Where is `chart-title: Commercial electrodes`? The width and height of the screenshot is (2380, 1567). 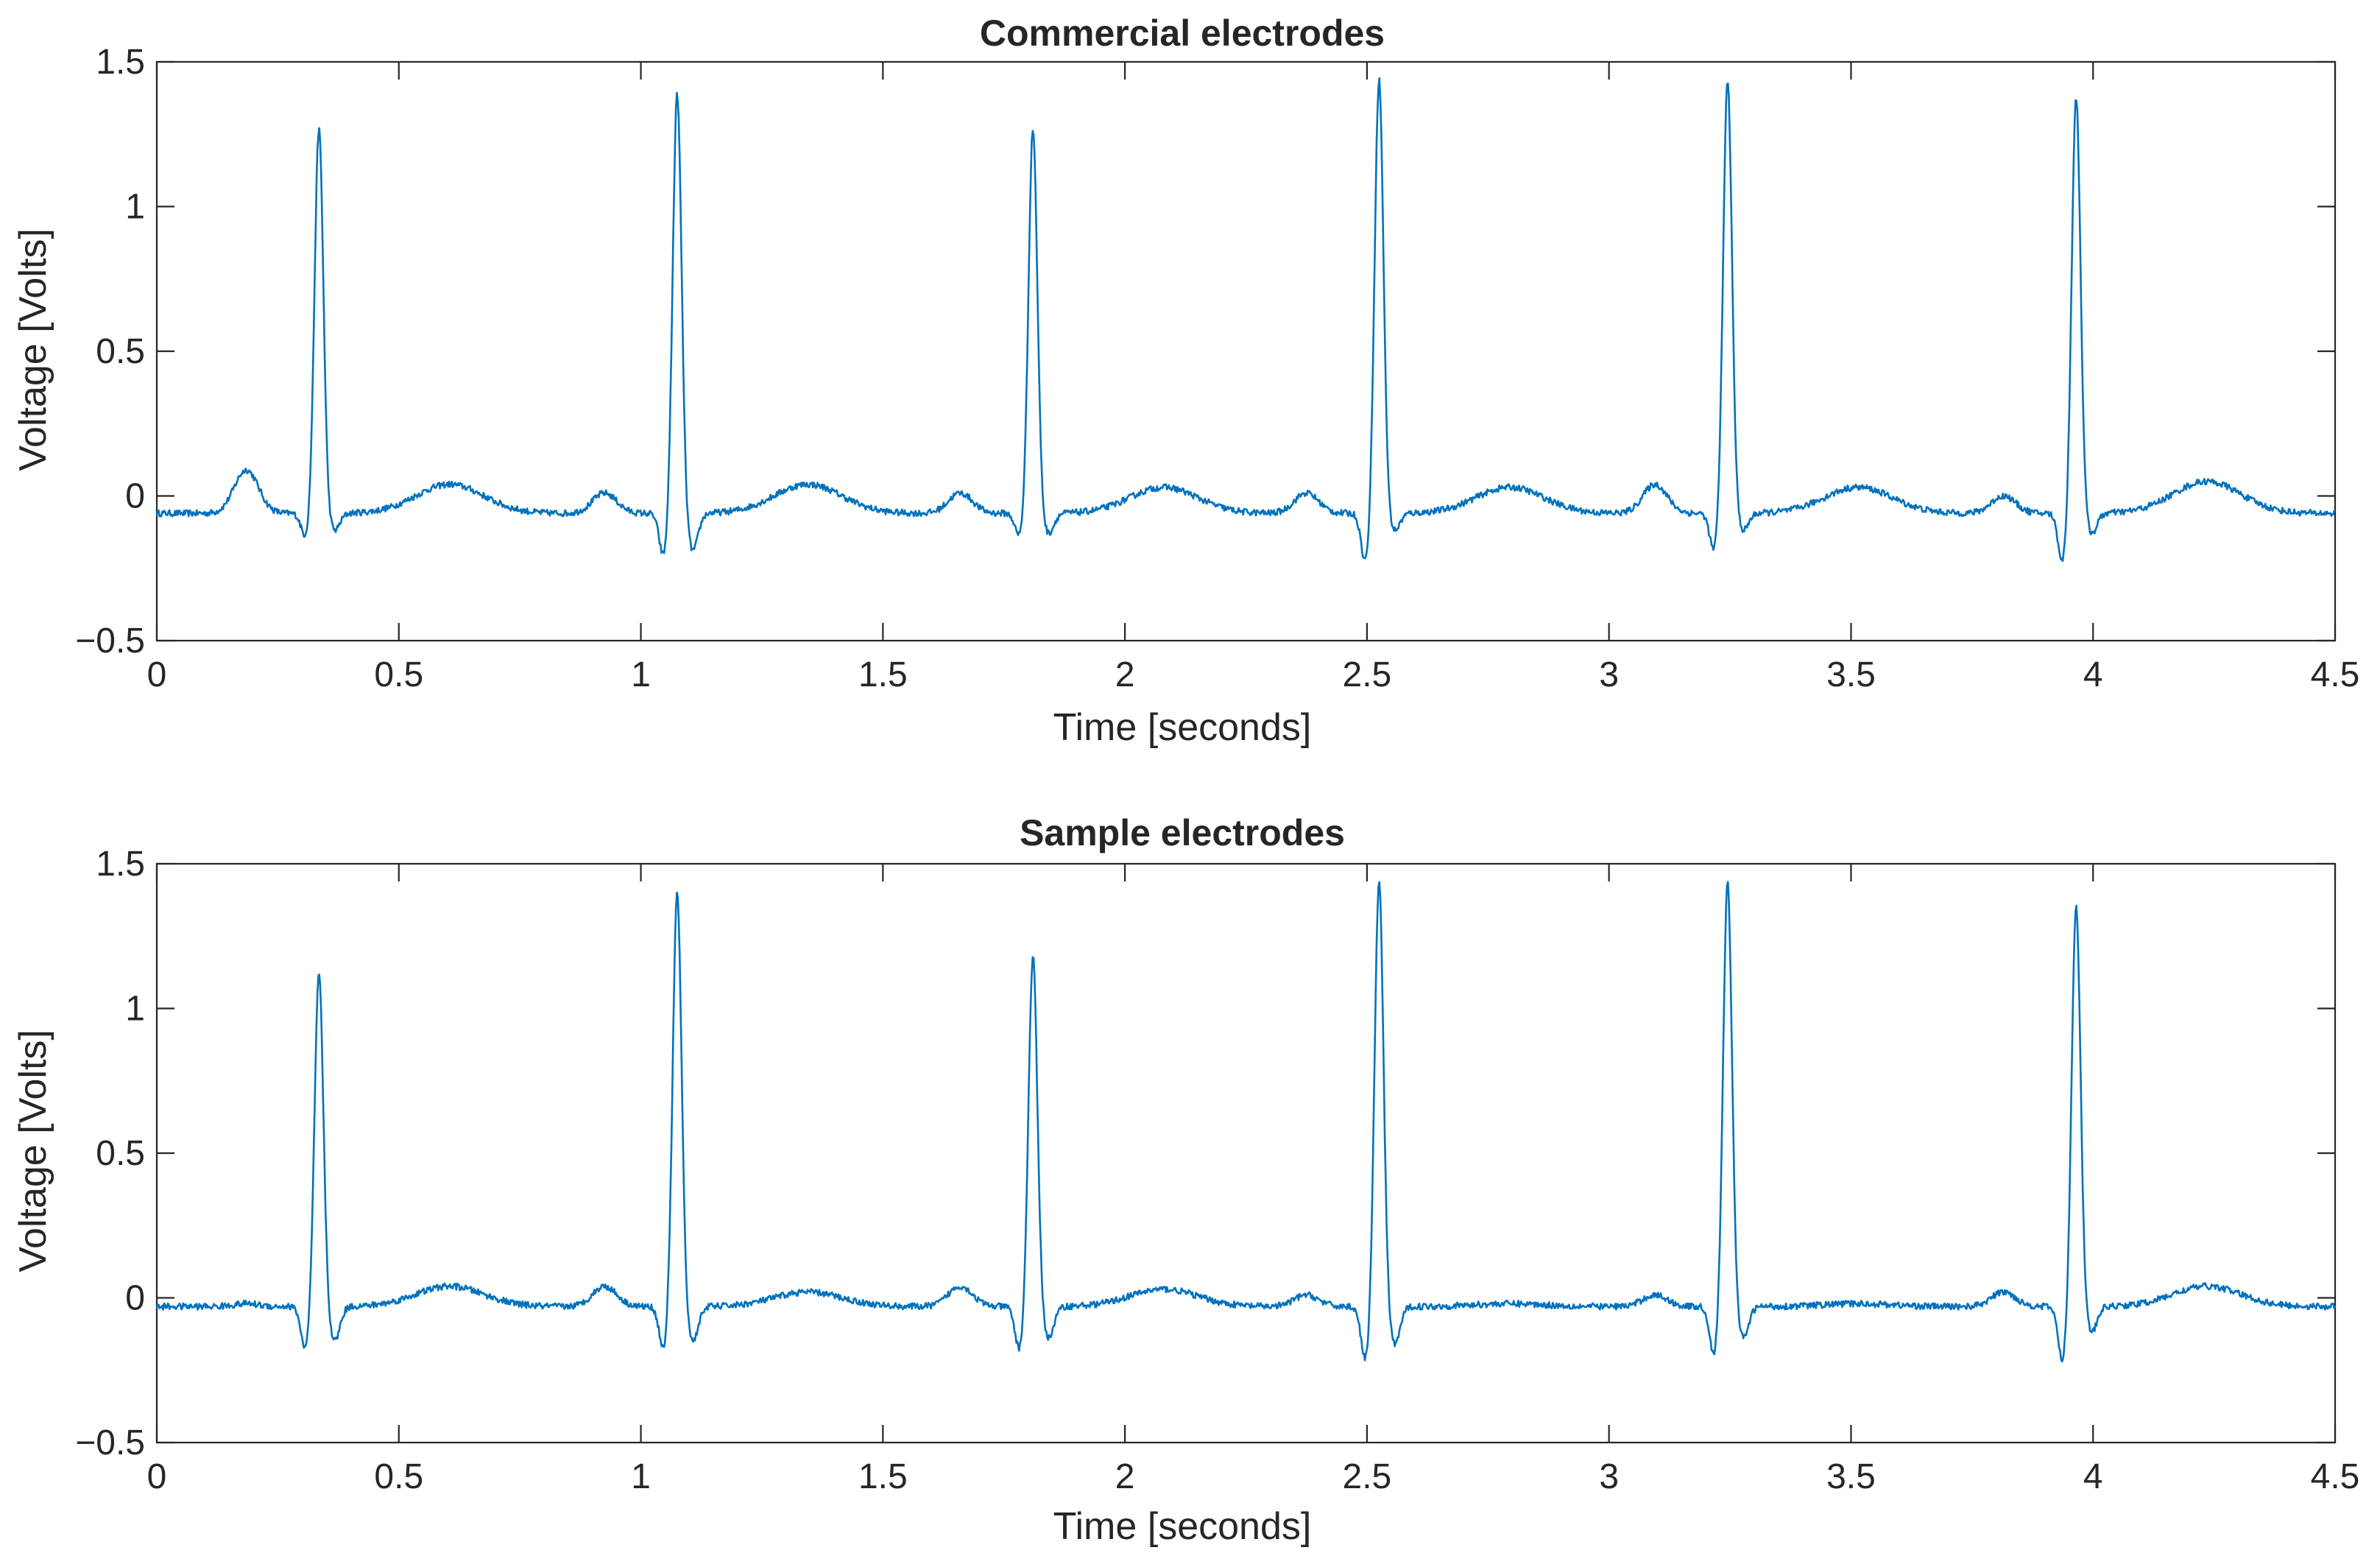
chart-title: Commercial electrodes is located at coordinates (1183, 33).